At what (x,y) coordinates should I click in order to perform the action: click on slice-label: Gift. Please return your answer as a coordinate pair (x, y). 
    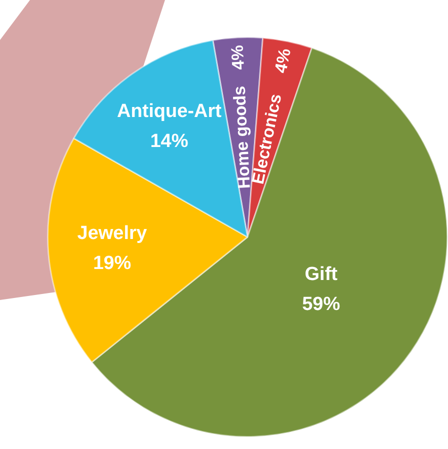
    Looking at the image, I should click on (321, 274).